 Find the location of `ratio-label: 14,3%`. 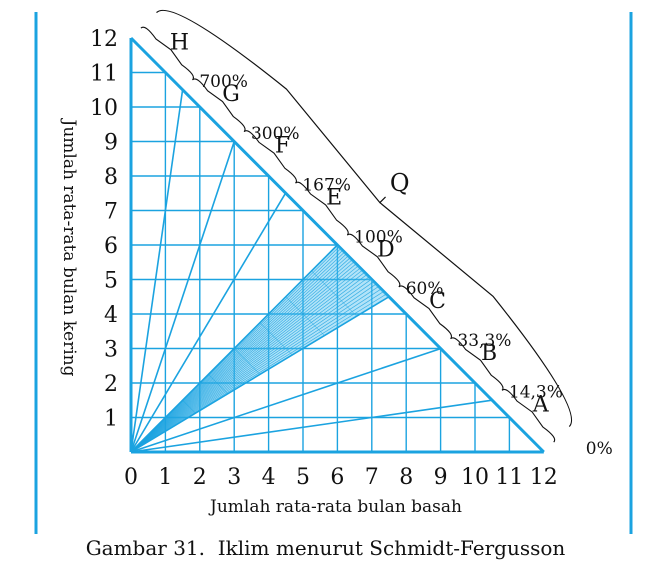

ratio-label: 14,3% is located at coordinates (536, 392).